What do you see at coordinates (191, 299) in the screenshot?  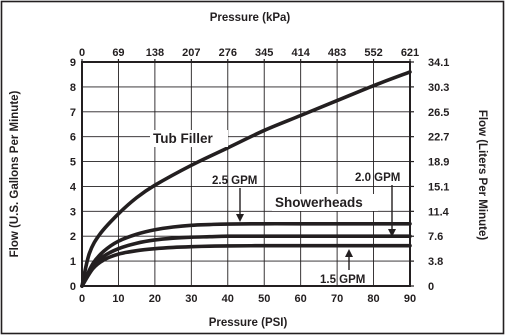 I see `x-tick-label: 30` at bounding box center [191, 299].